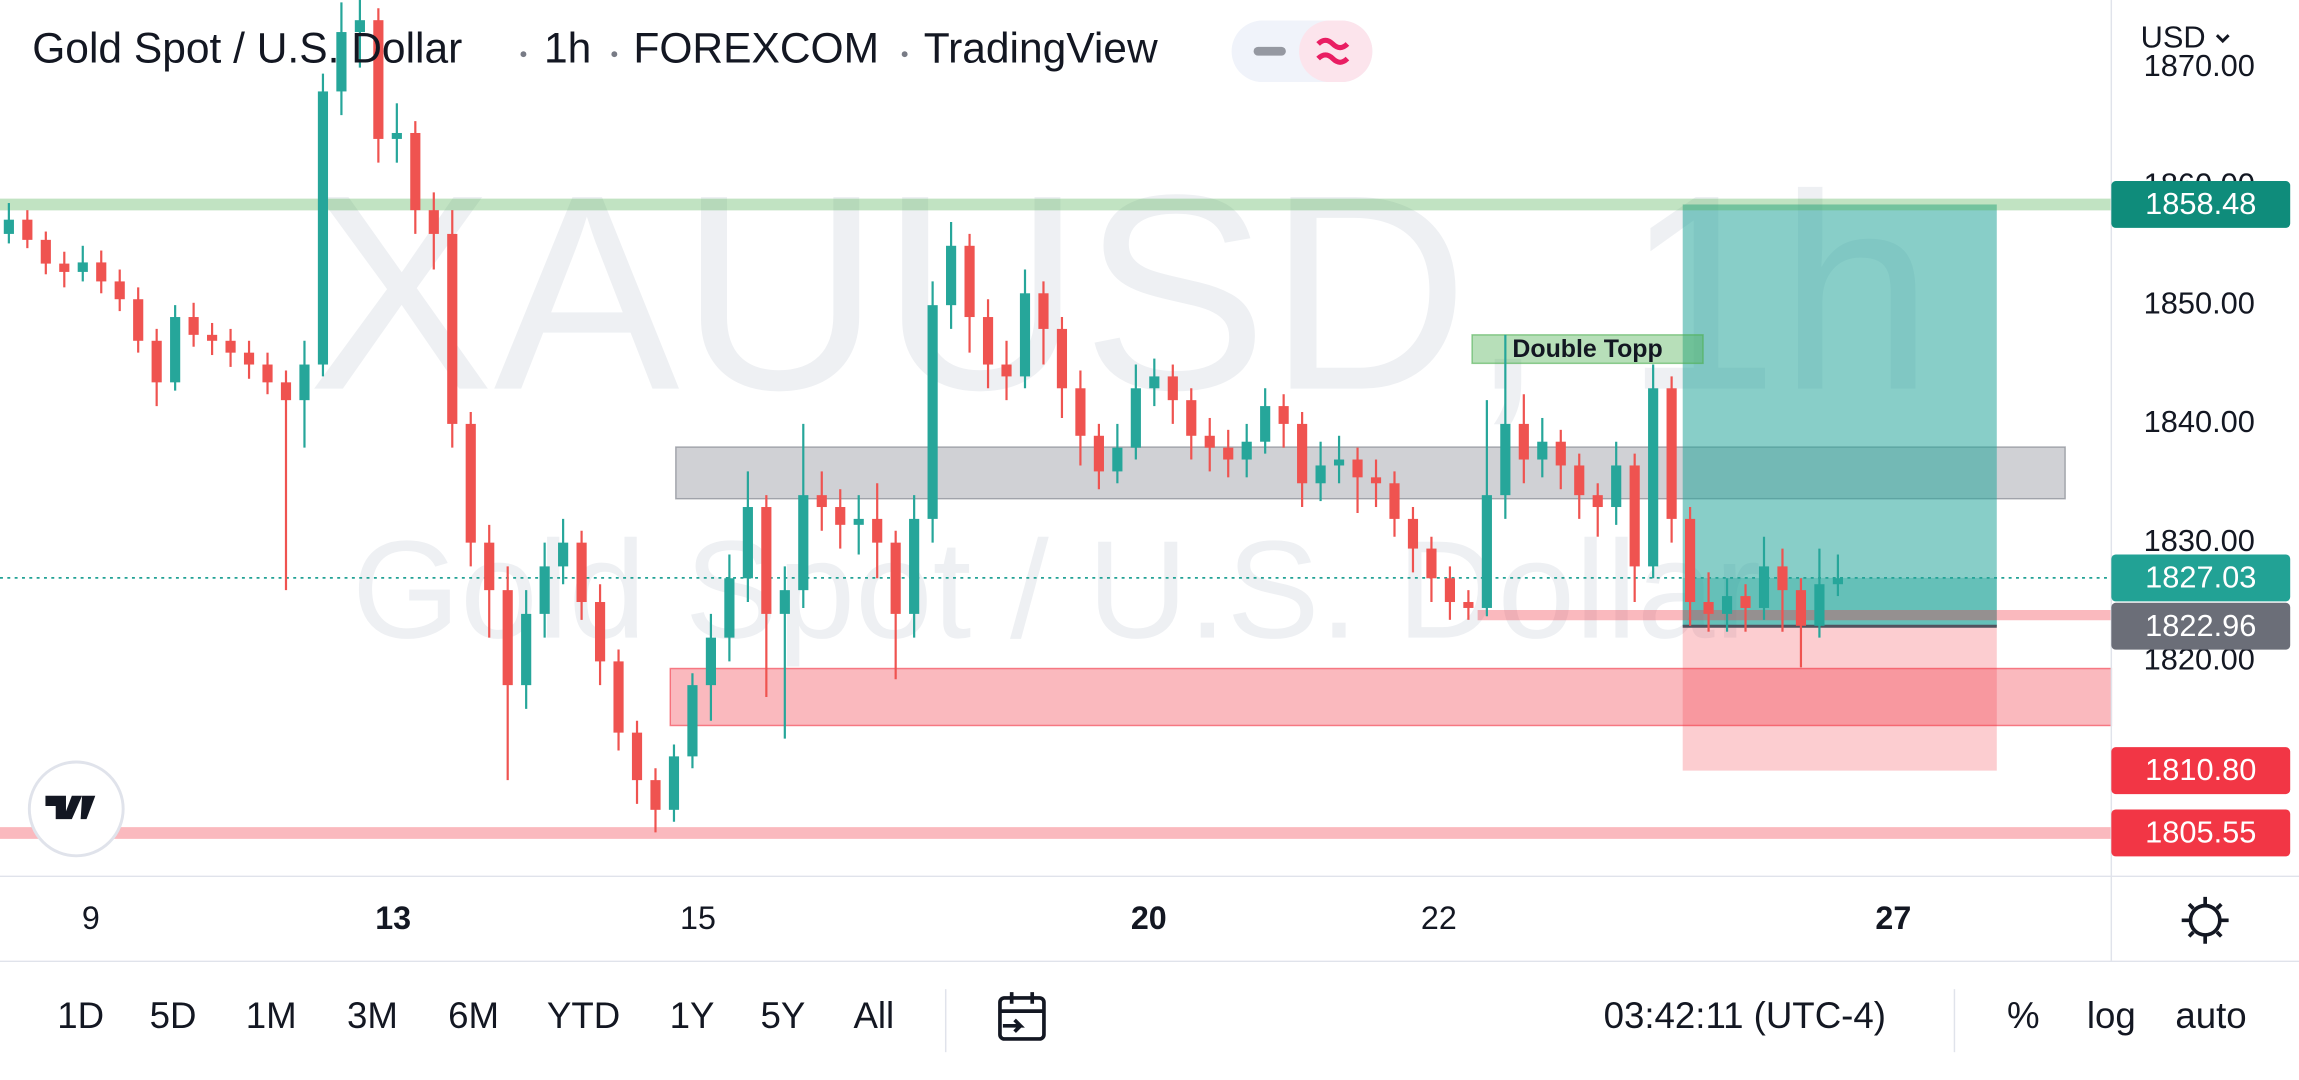 The height and width of the screenshot is (1080, 2299). I want to click on range-button: YTD, so click(583, 1015).